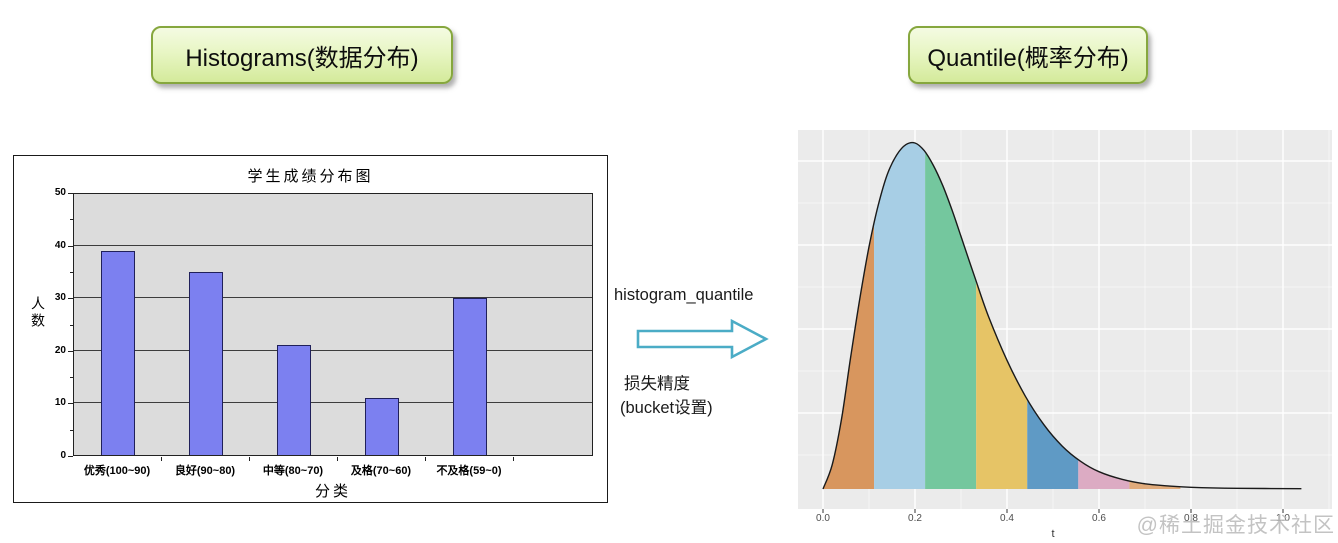 The width and height of the screenshot is (1338, 543). What do you see at coordinates (1007, 518) in the screenshot?
I see `x-tick-label: 0.4` at bounding box center [1007, 518].